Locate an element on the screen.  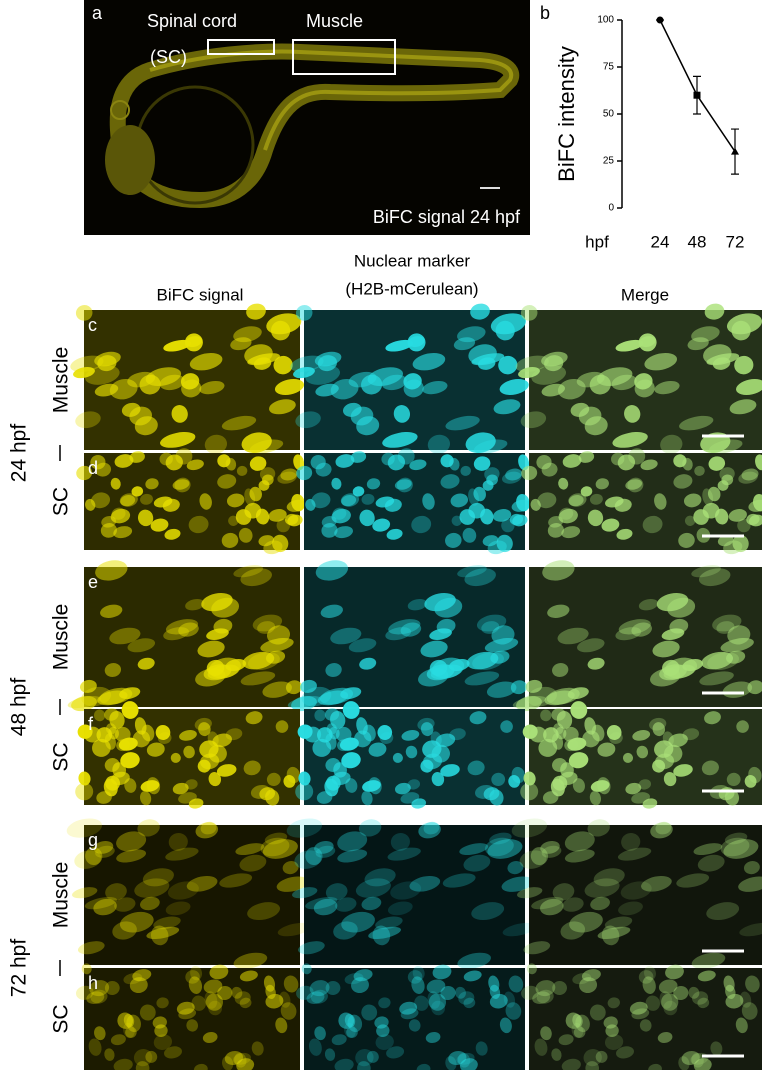
panel-letter: e is located at coordinates (93, 582).